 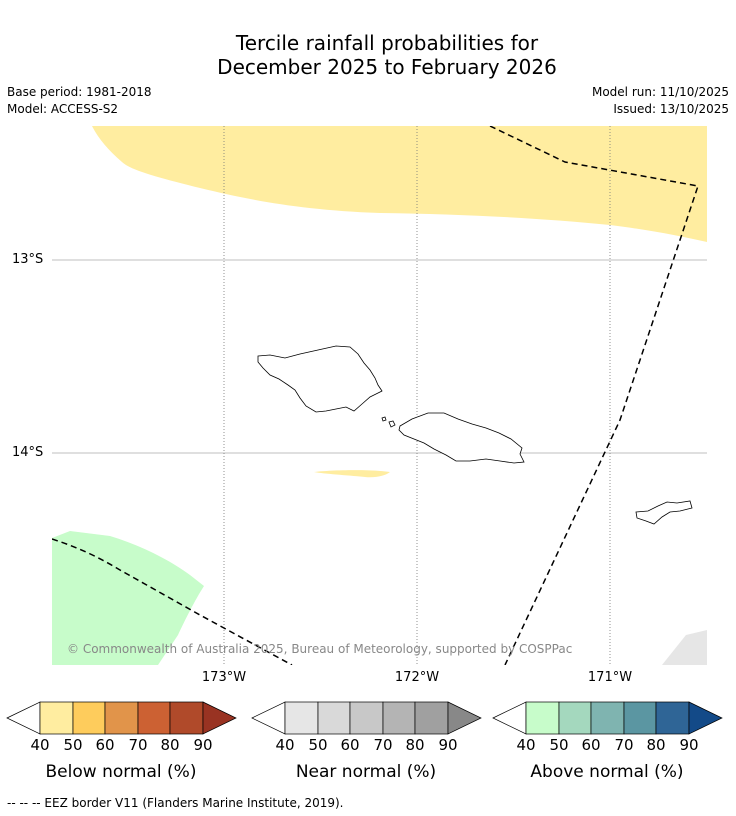 What do you see at coordinates (285, 745) in the screenshot?
I see `near-tick-40: 40` at bounding box center [285, 745].